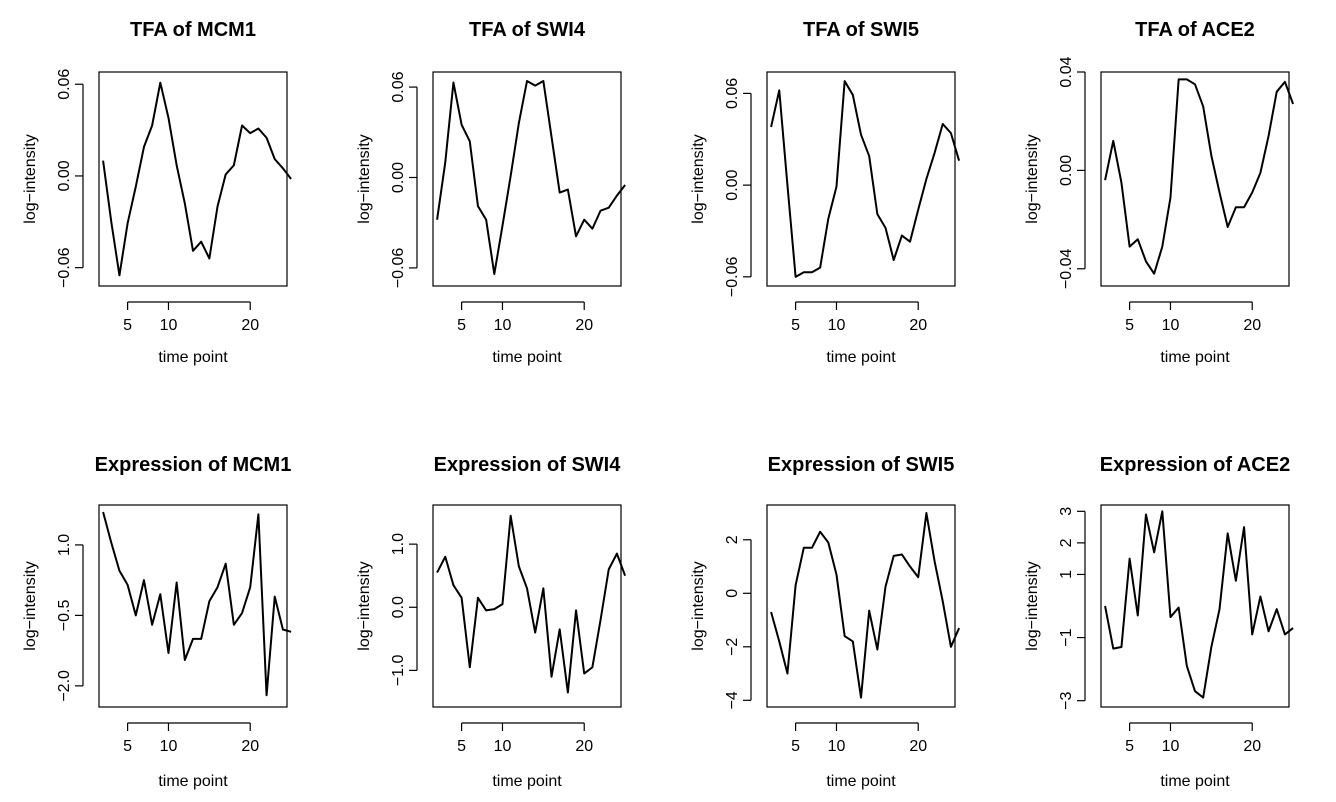 The height and width of the screenshot is (802, 1336). I want to click on chart-title: TFA of ACE2, so click(1195, 30).